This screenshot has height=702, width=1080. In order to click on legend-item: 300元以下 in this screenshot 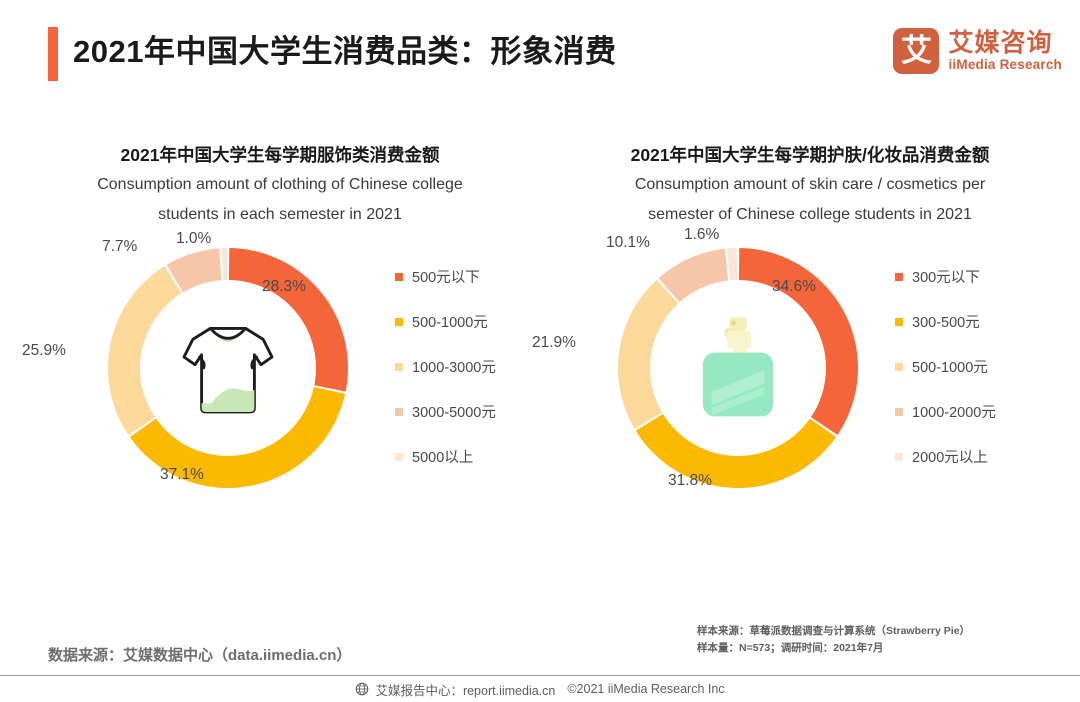, I will do `click(945, 276)`.